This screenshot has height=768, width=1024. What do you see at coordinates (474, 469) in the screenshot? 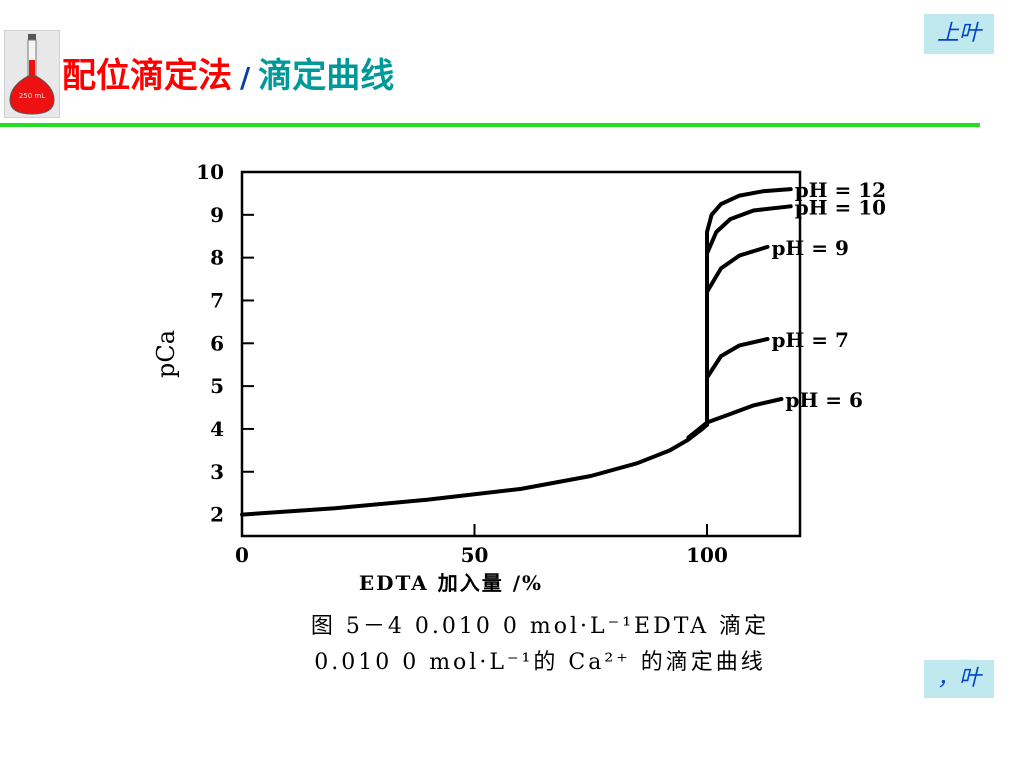
I see `common-curve-line` at bounding box center [474, 469].